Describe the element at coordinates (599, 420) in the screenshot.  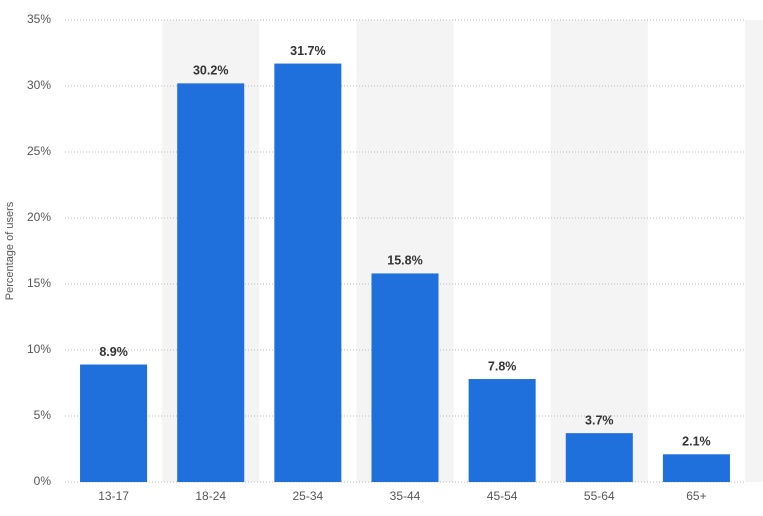
I see `data-label: 3.7%` at that location.